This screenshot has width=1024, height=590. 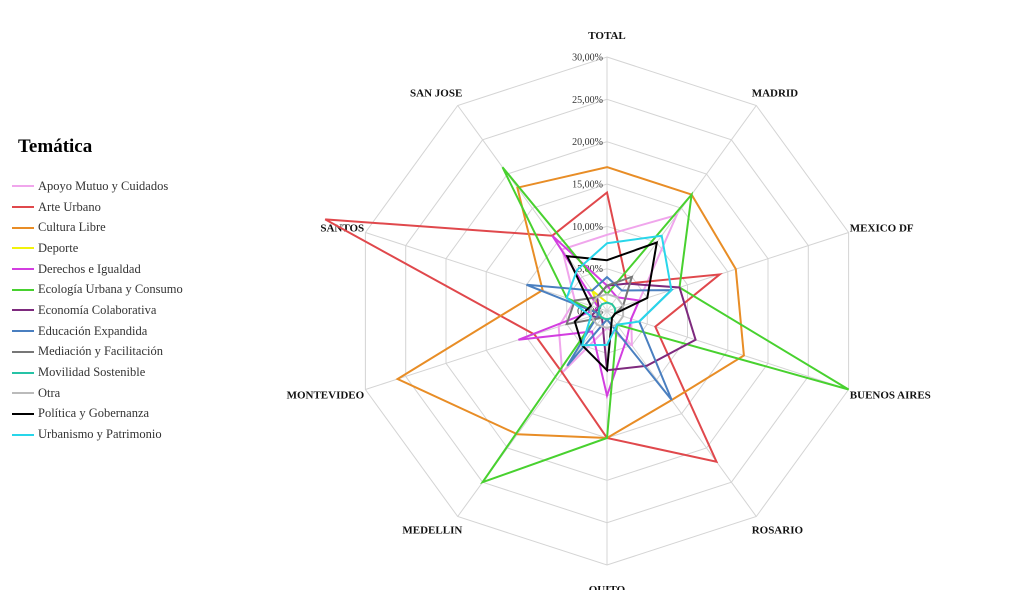 I want to click on legend-item: Movilidad Sostenible, so click(x=132, y=372).